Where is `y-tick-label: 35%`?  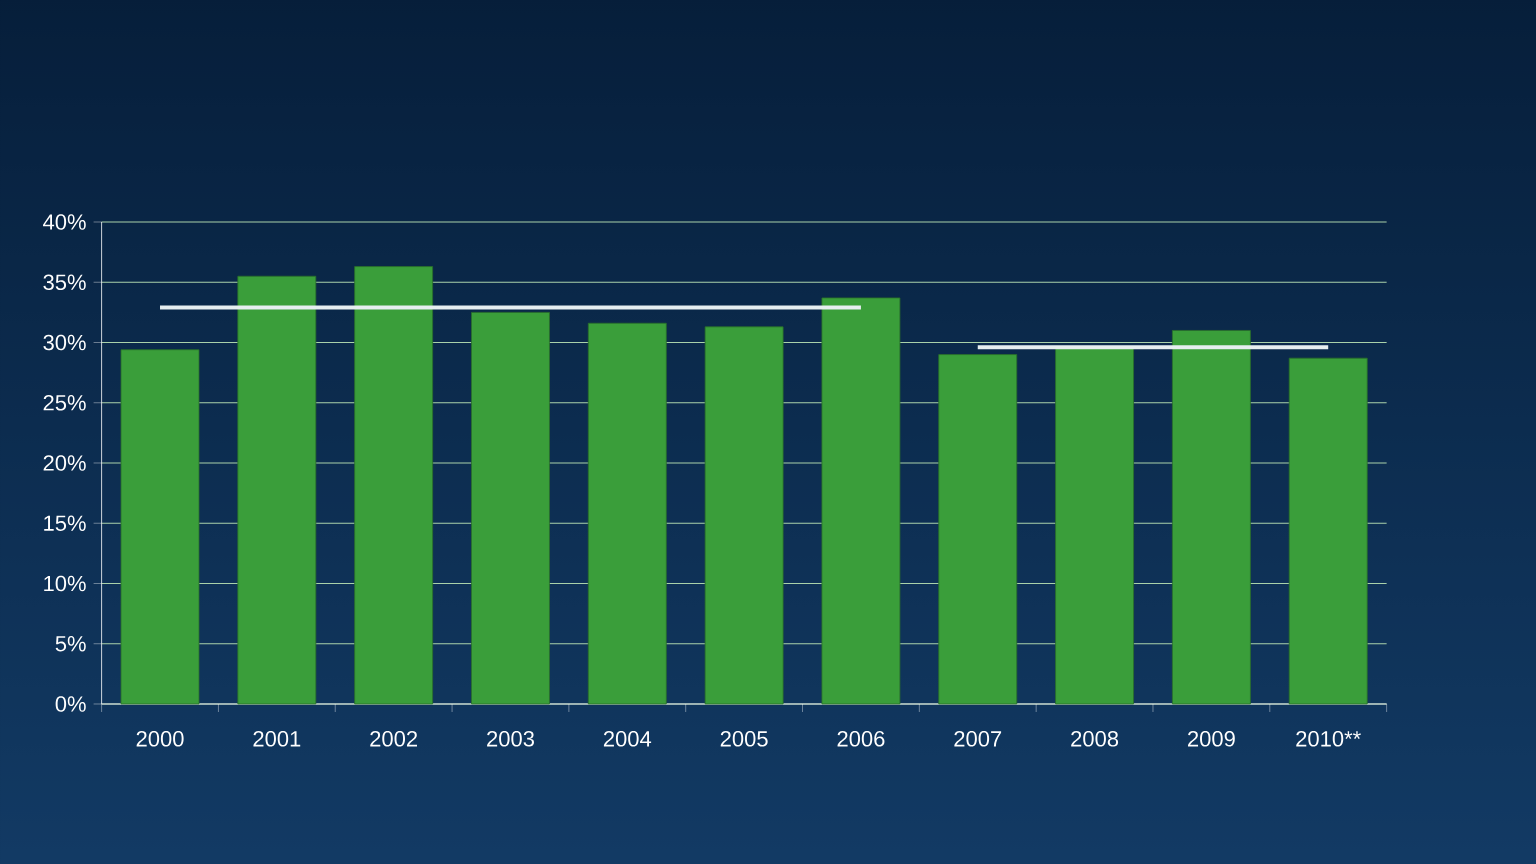
y-tick-label: 35% is located at coordinates (64, 282).